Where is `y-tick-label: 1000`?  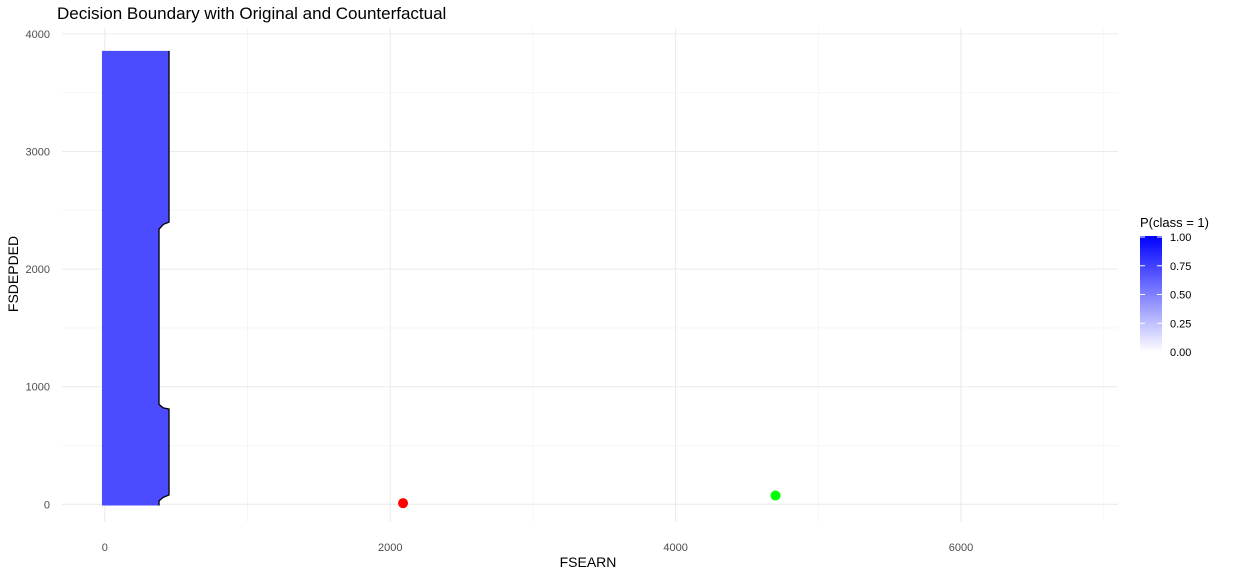 y-tick-label: 1000 is located at coordinates (38, 388).